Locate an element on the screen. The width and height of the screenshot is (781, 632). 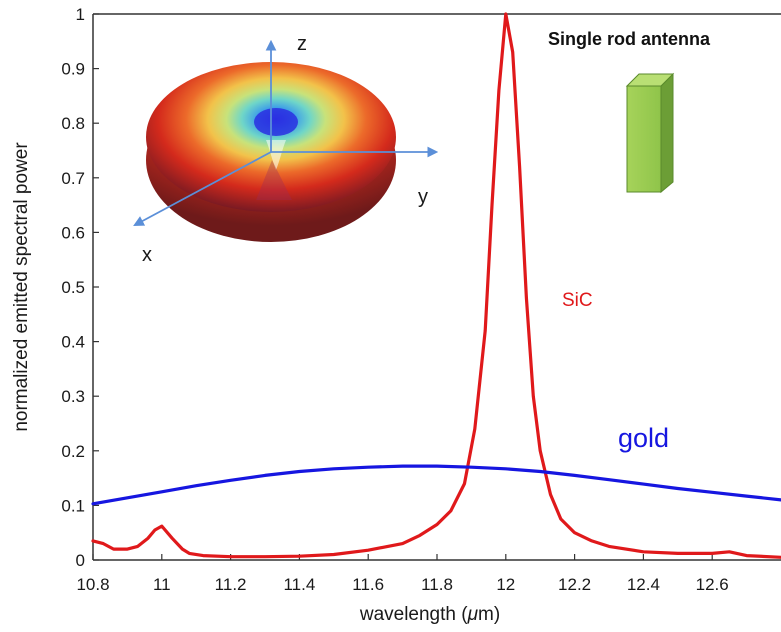
radiation-pattern-inset: z y x is located at coordinates (286, 149).